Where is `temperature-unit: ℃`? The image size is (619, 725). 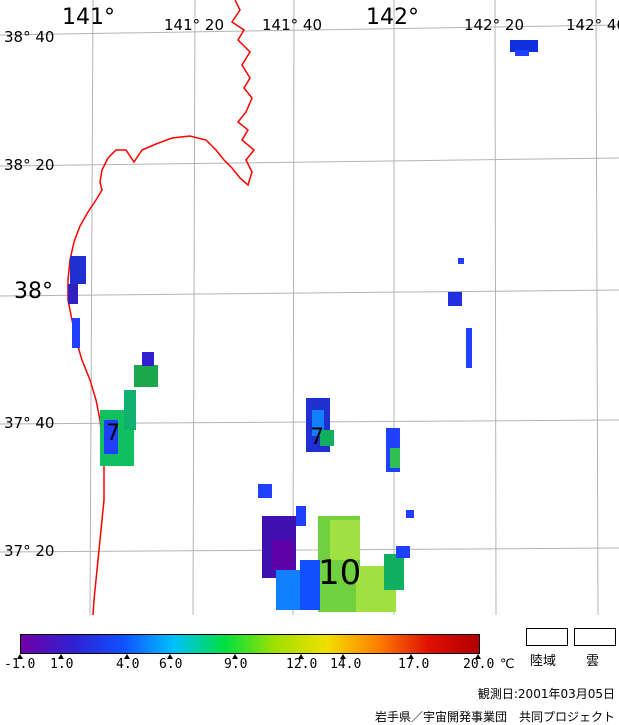
temperature-unit: ℃ is located at coordinates (507, 664).